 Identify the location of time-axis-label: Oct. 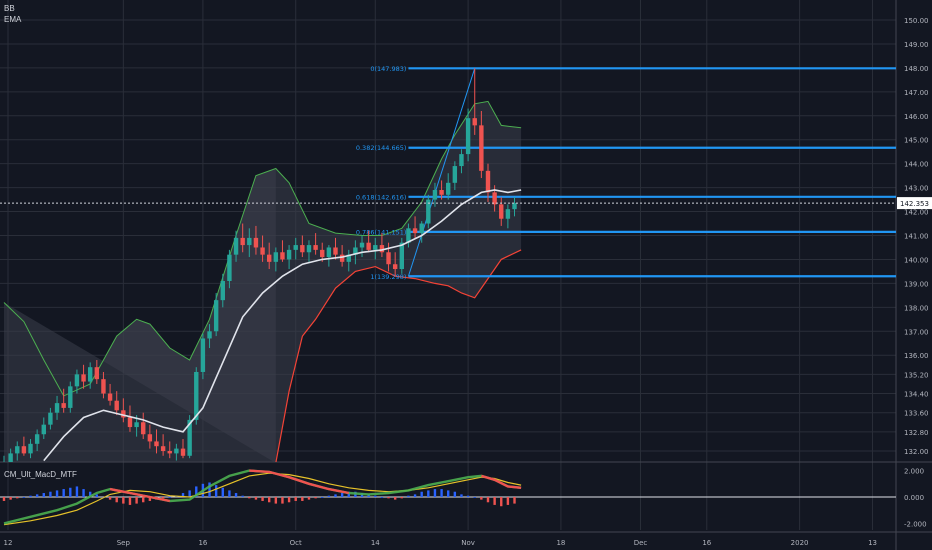
(296, 543).